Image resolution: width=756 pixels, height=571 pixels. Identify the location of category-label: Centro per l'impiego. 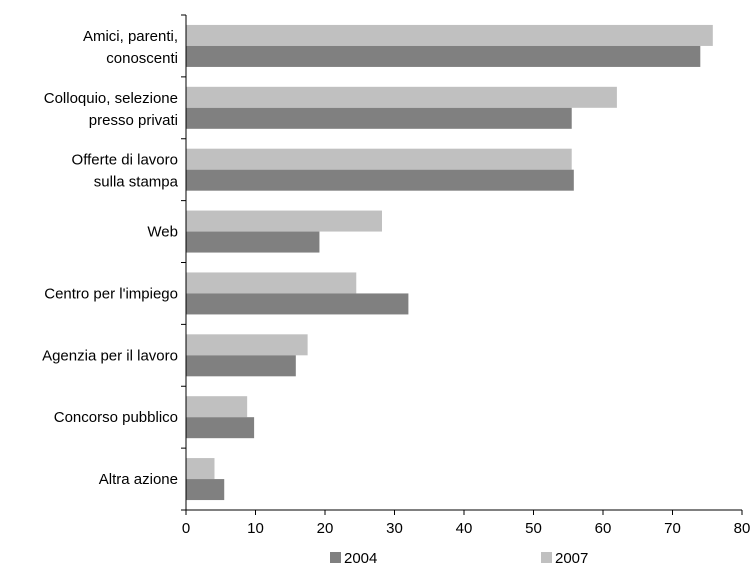
(111, 293).